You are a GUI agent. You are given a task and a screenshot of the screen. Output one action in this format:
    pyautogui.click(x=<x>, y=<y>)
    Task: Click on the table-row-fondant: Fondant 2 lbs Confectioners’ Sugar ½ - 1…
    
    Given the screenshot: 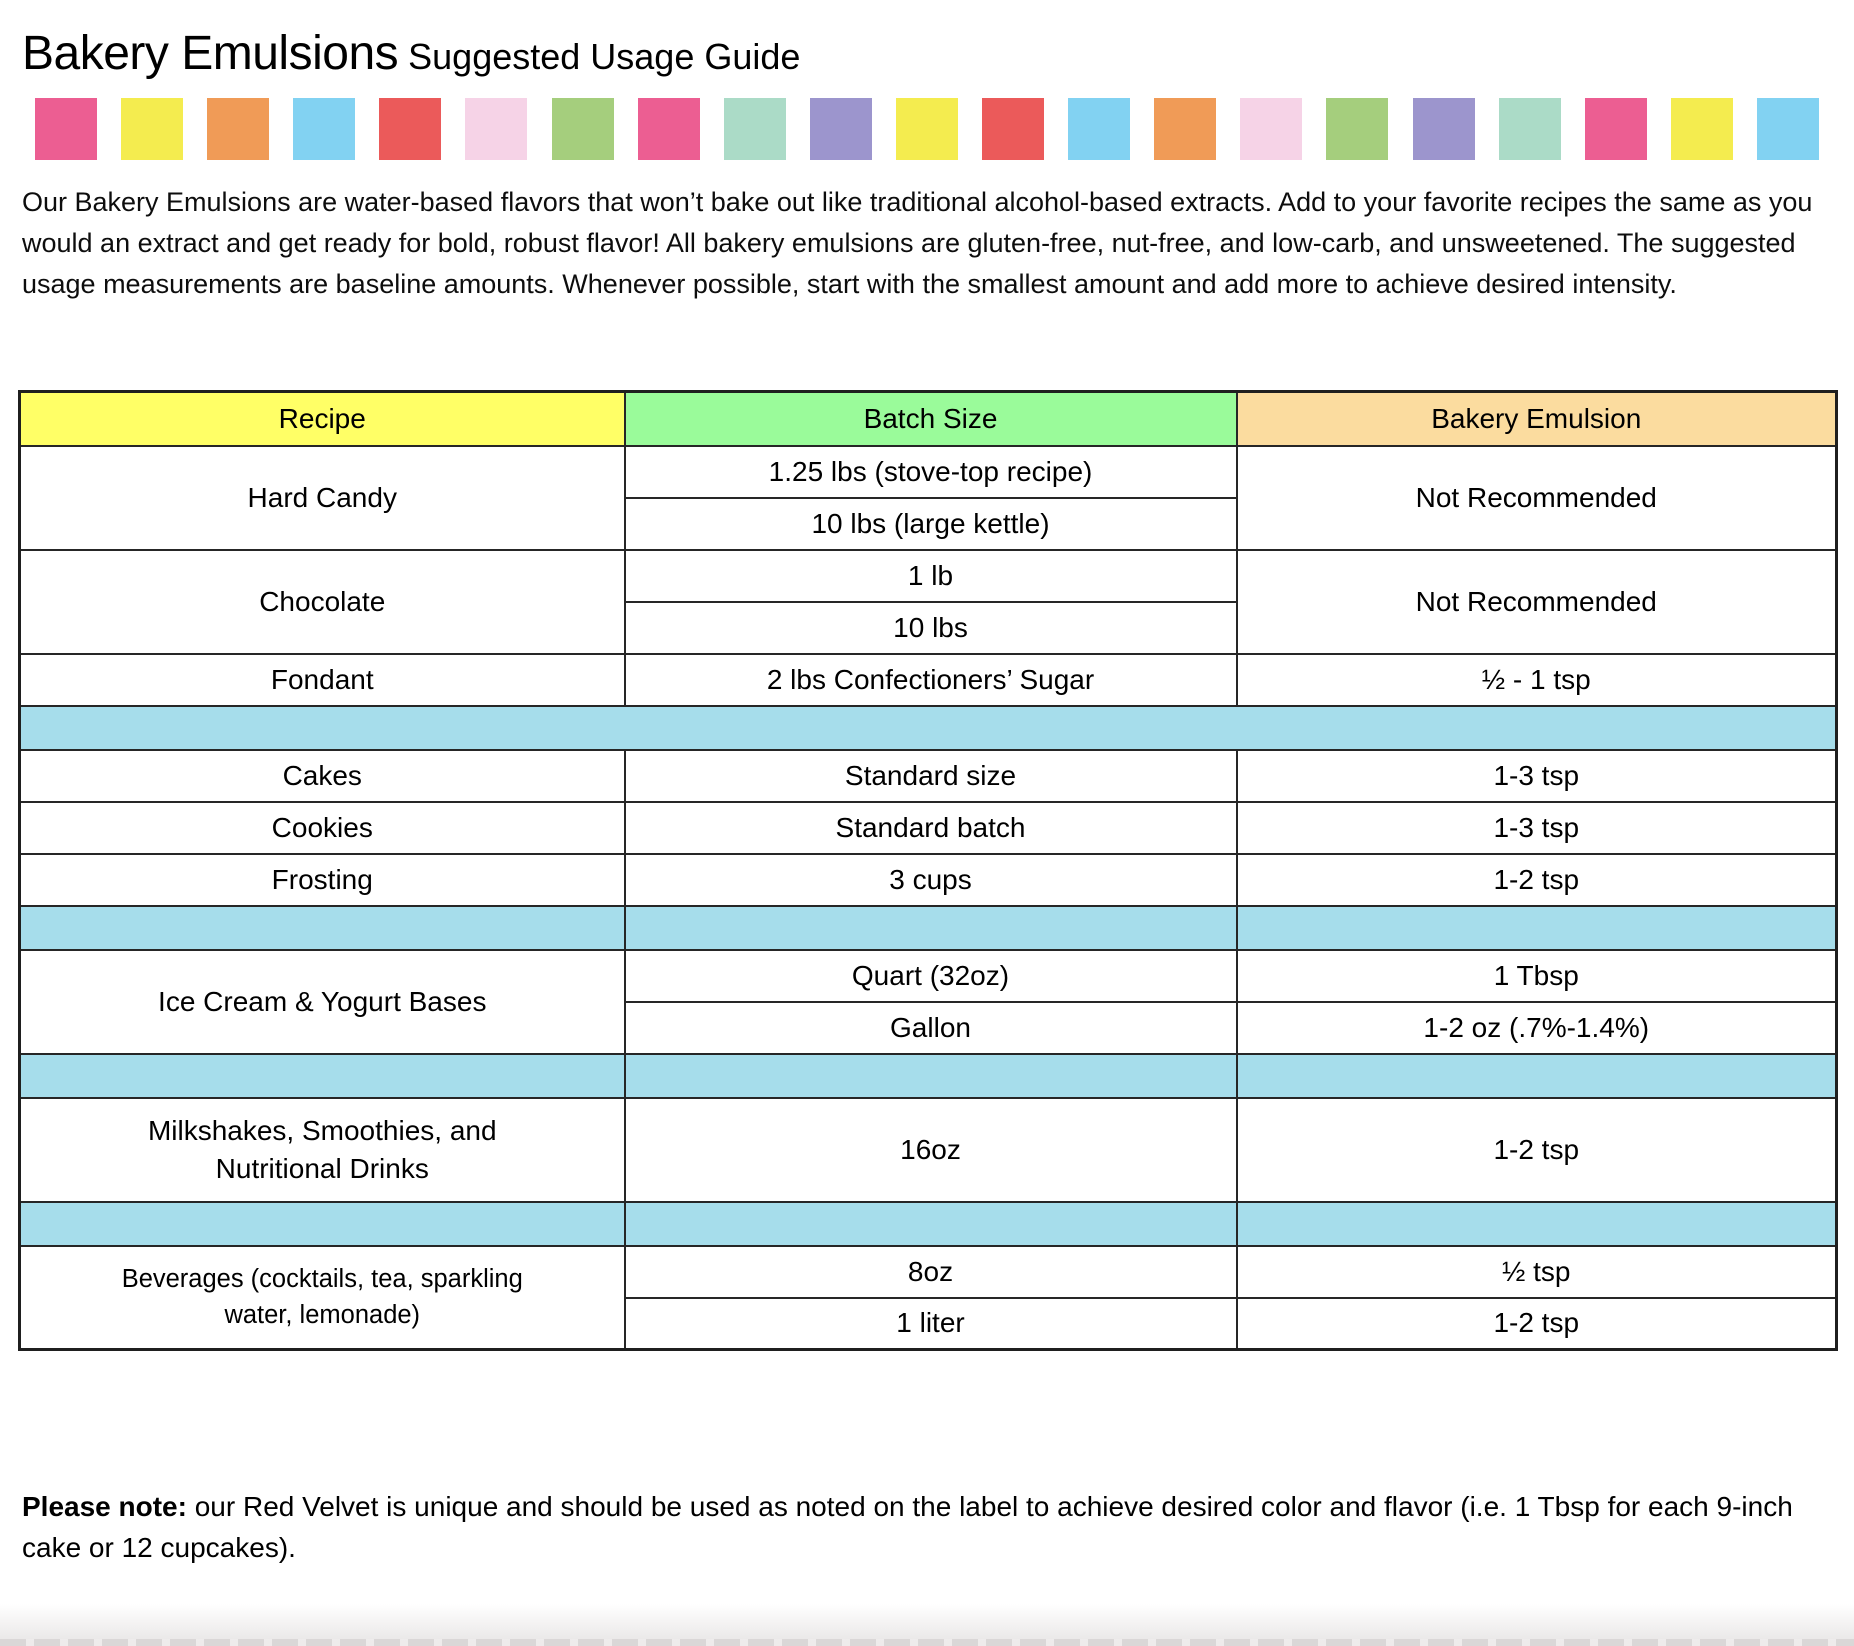 What is the action you would take?
    pyautogui.click(x=928, y=679)
    